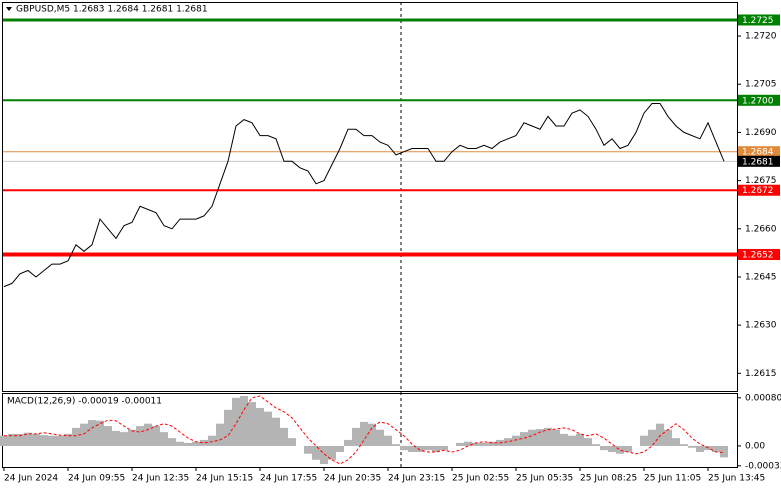  I want to click on indicator-title: MACD(12,26,9) -0.00019 -0.00011, so click(84, 402).